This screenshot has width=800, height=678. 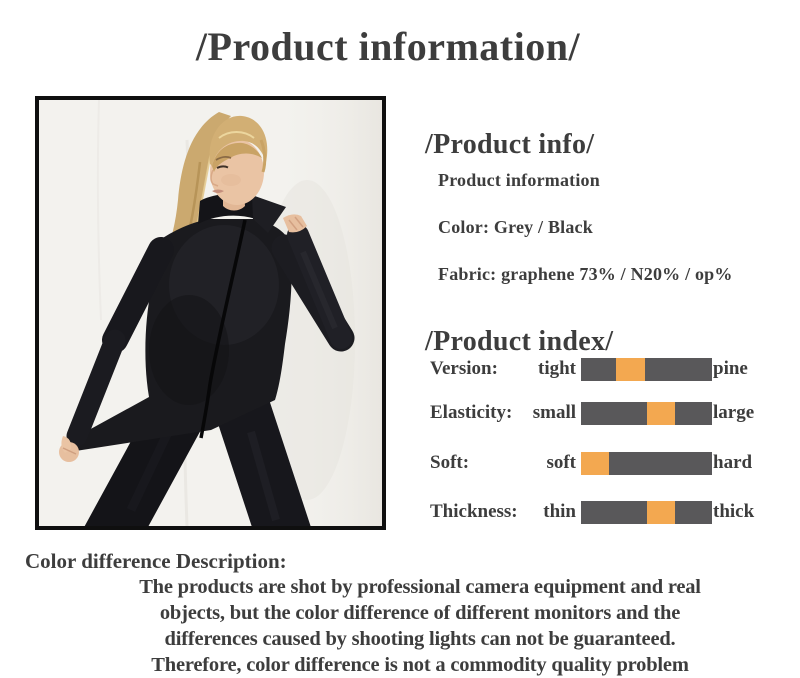 What do you see at coordinates (646, 512) in the screenshot?
I see `spec-bar-thickness` at bounding box center [646, 512].